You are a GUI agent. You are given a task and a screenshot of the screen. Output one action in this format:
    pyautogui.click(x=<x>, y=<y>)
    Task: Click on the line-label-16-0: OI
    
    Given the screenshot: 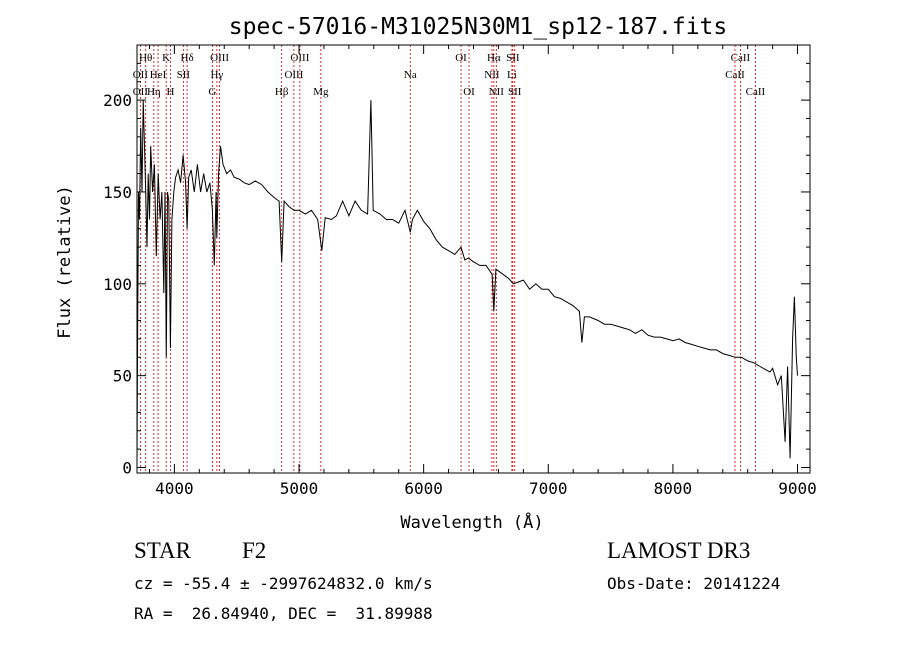 What is the action you would take?
    pyautogui.click(x=461, y=58)
    